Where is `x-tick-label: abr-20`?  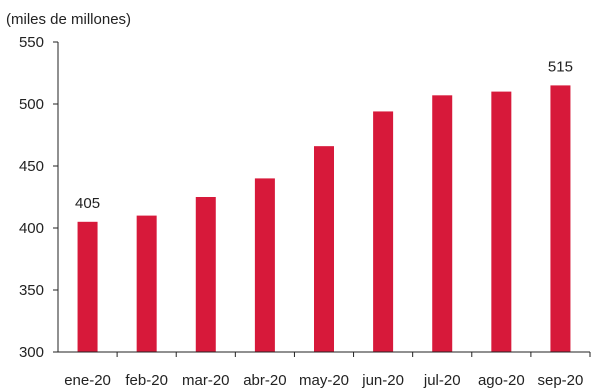
x-tick-label: abr-20 is located at coordinates (264, 380).